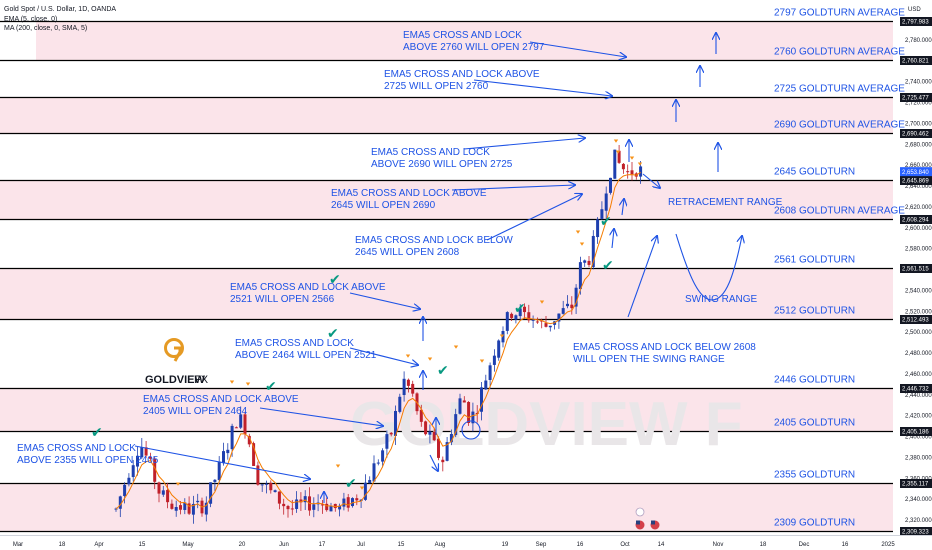  Describe the element at coordinates (918, 396) in the screenshot. I see `price-tick-label: 2,440.000` at that location.